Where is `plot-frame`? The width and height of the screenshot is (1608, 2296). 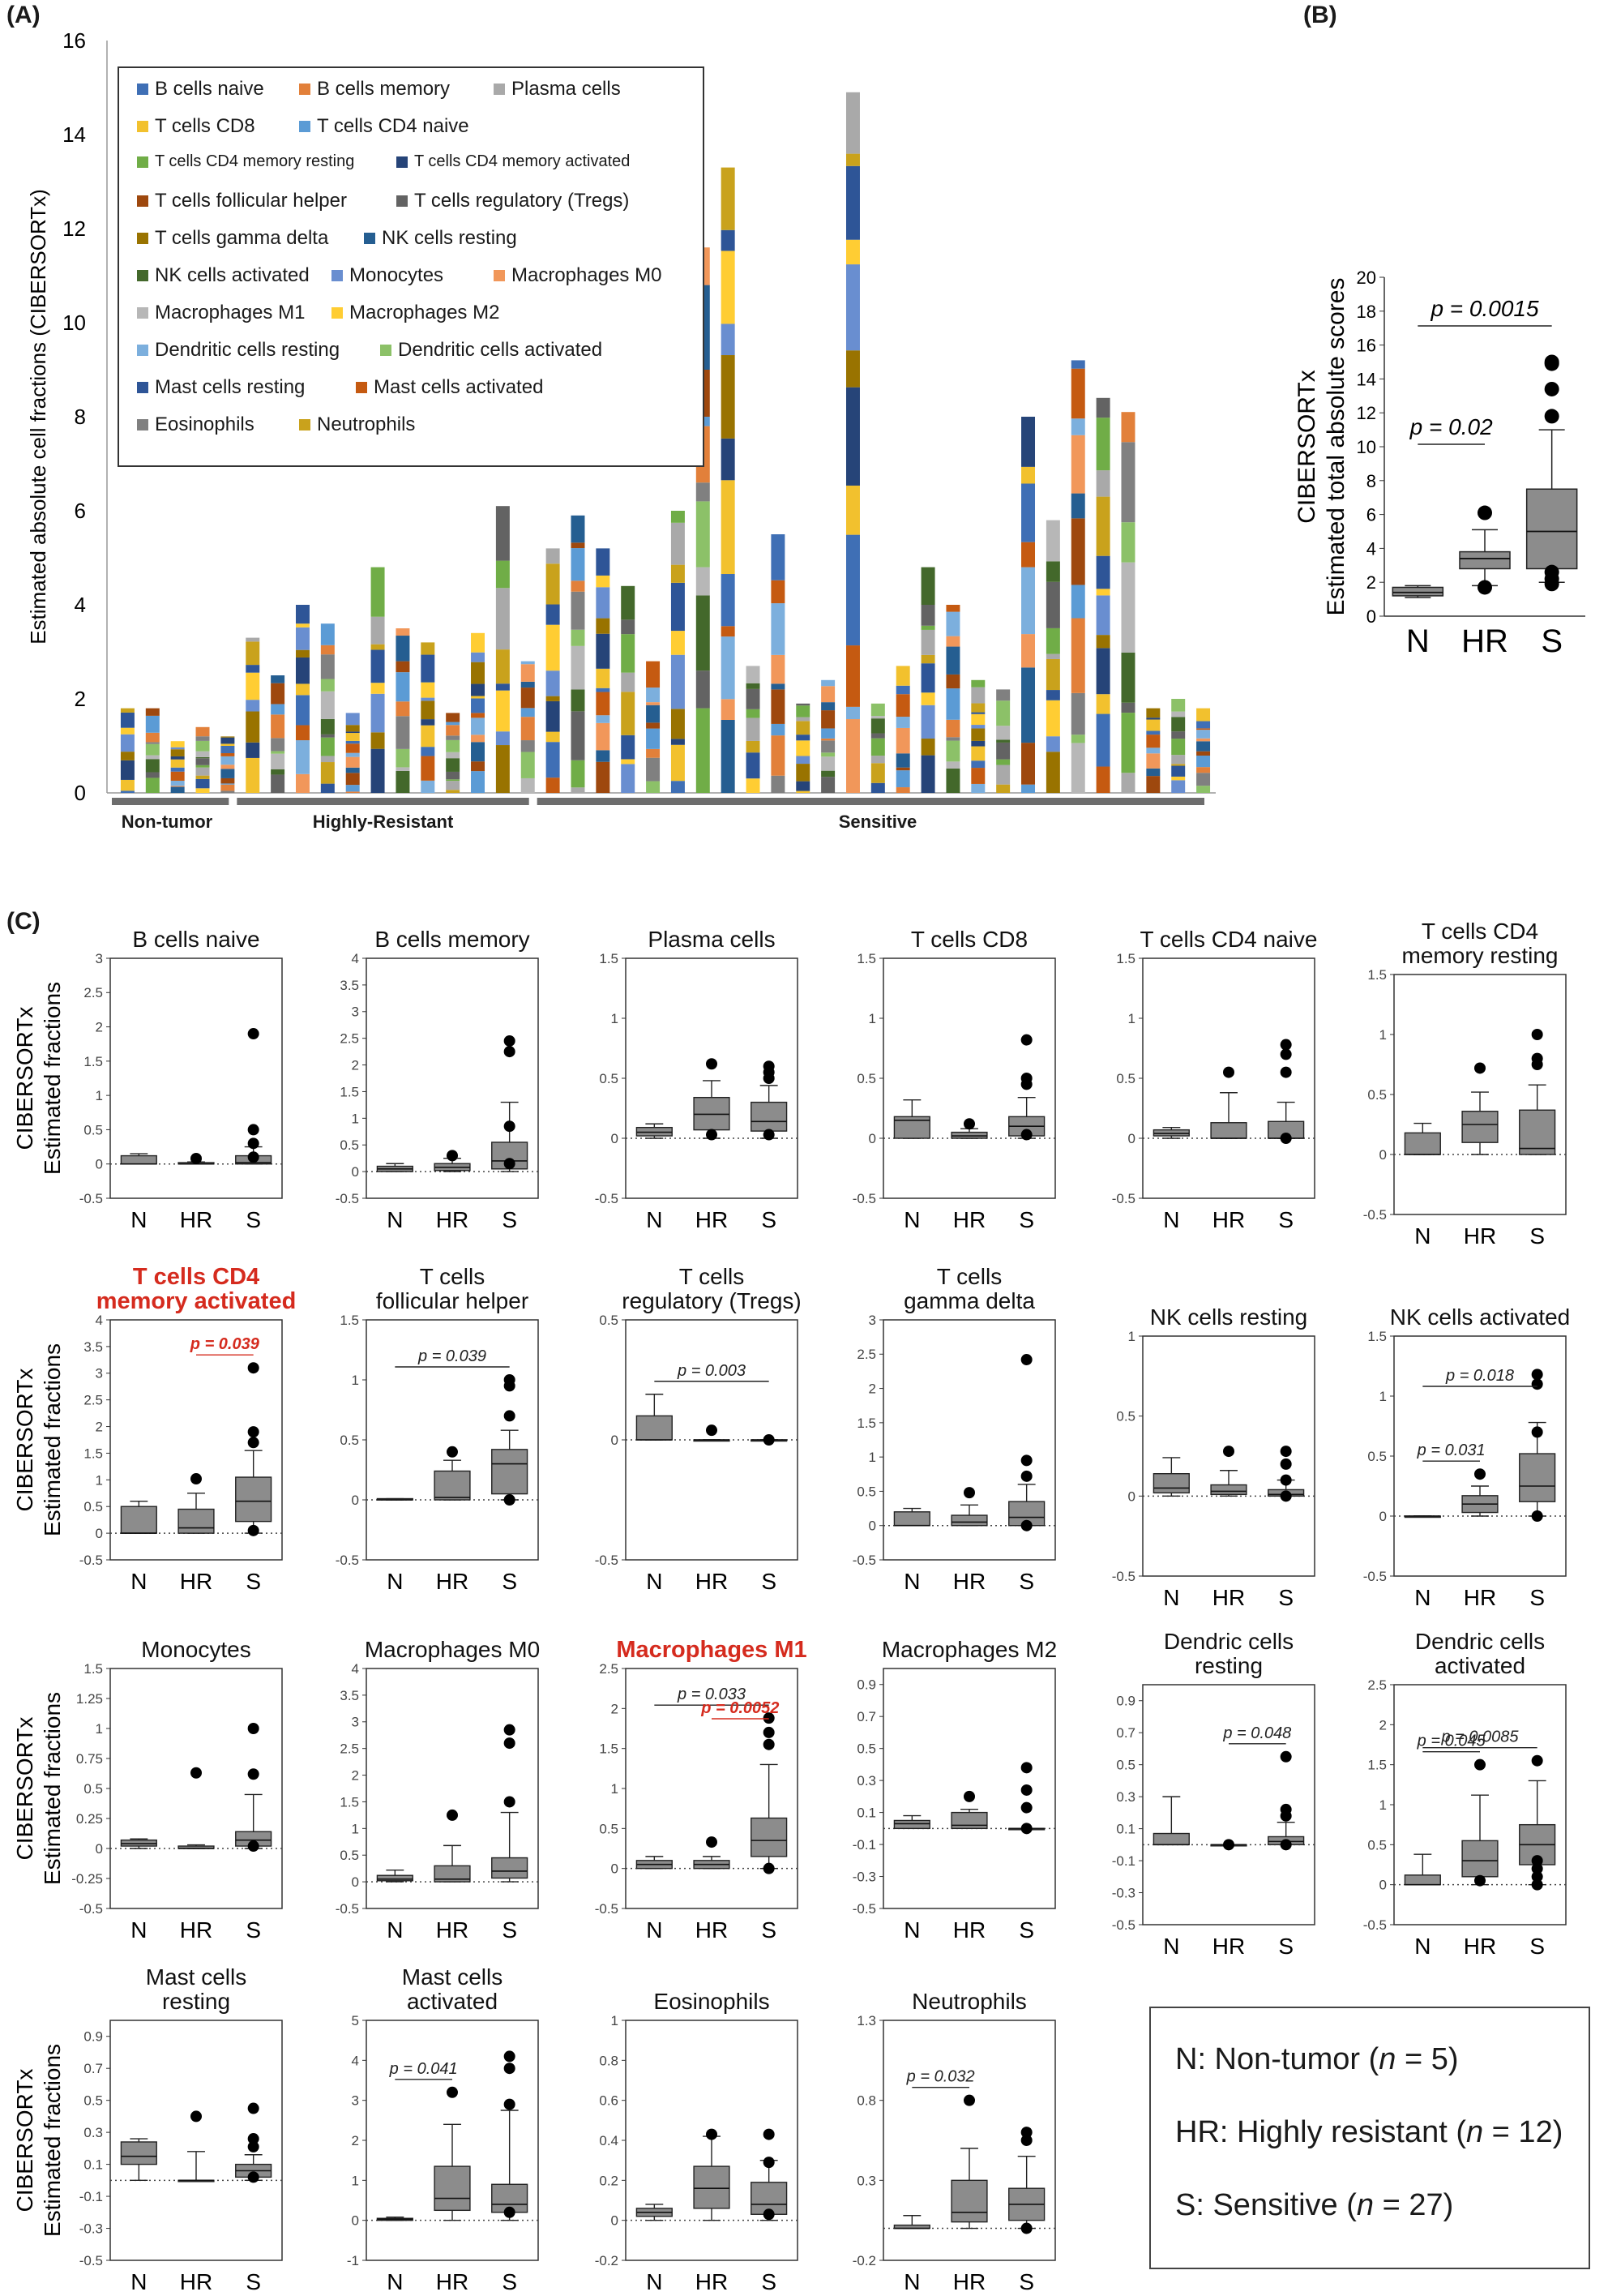
plot-frame is located at coordinates (969, 1440).